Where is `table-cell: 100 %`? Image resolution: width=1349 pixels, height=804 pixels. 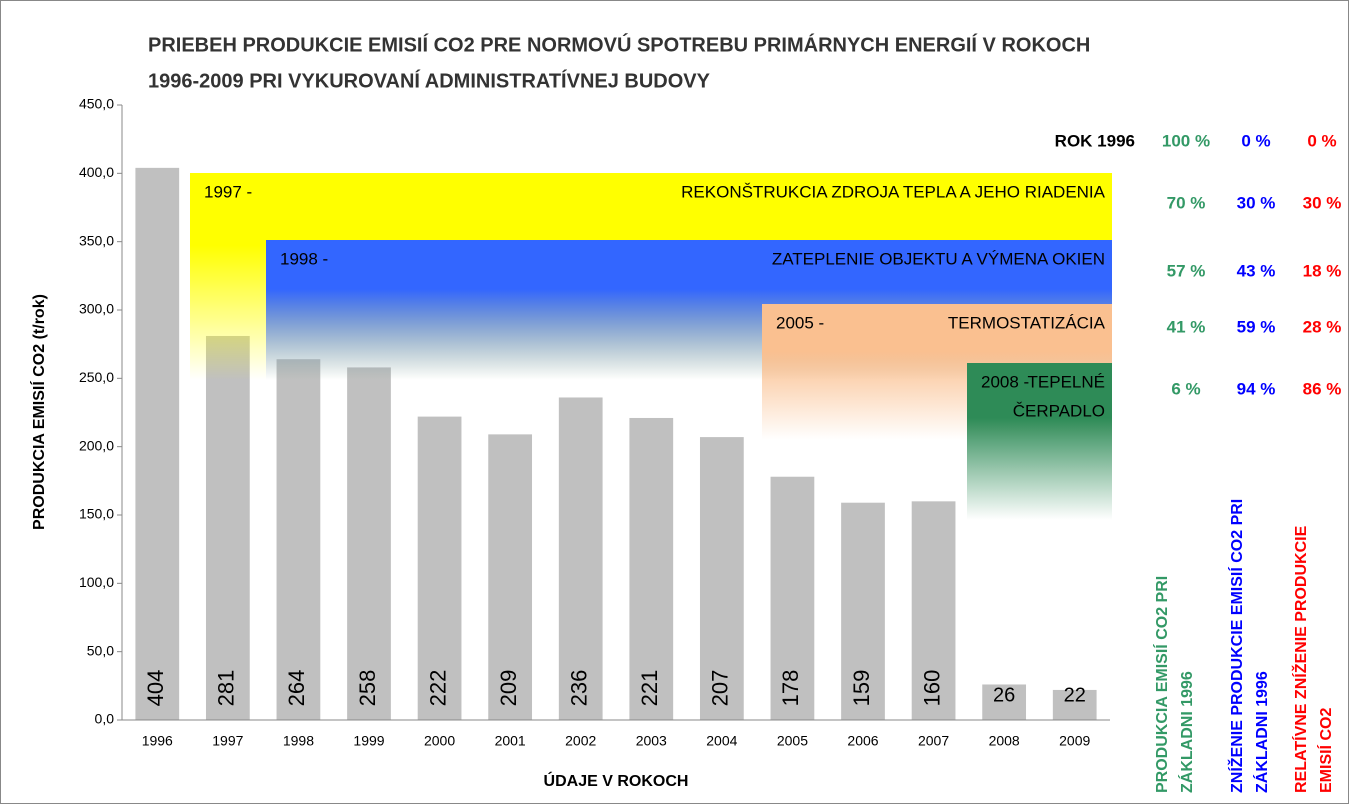 table-cell: 100 % is located at coordinates (1186, 140).